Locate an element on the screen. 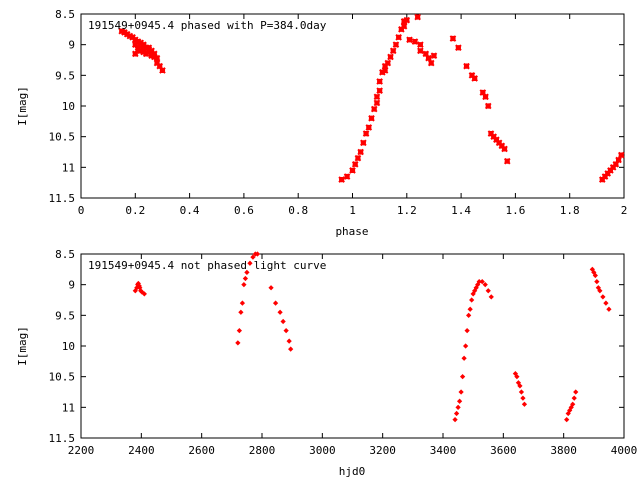 This screenshot has width=640, height=480. phased-y-tick-label: 9 is located at coordinates (71, 45).